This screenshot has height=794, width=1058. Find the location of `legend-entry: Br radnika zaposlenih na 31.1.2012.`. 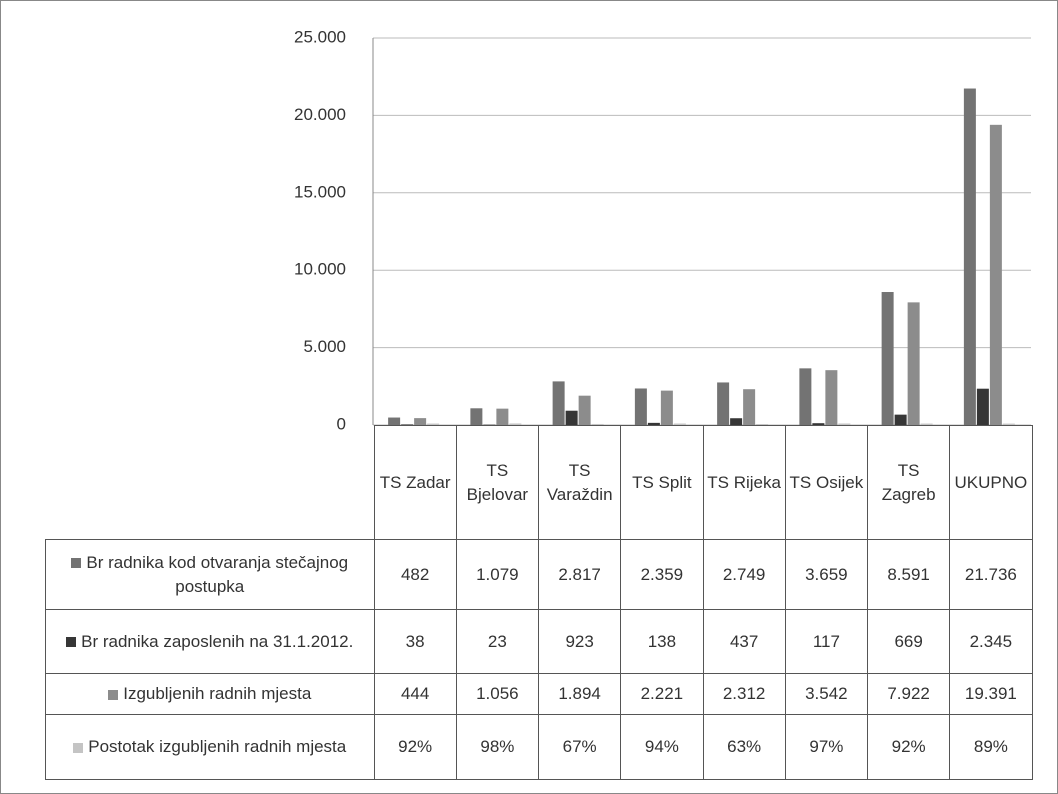

legend-entry: Br radnika zaposlenih na 31.1.2012. is located at coordinates (210, 641).